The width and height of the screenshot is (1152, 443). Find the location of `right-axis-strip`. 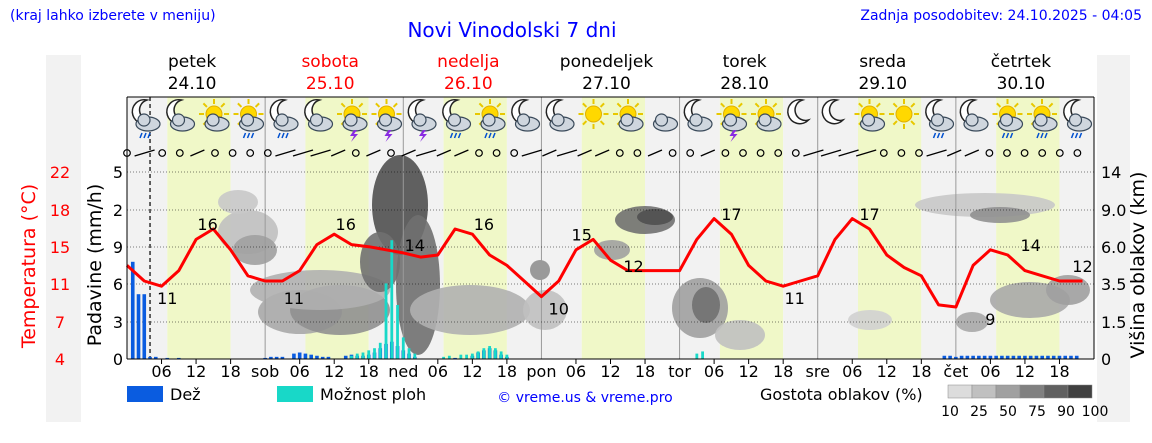

right-axis-strip is located at coordinates (1113, 238).